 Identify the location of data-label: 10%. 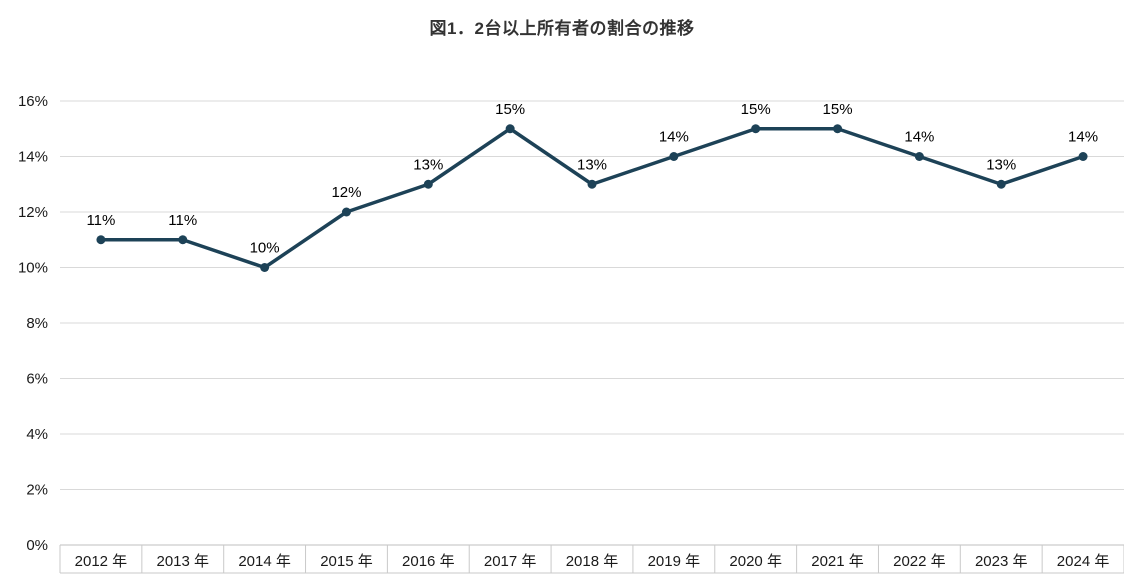
(265, 248).